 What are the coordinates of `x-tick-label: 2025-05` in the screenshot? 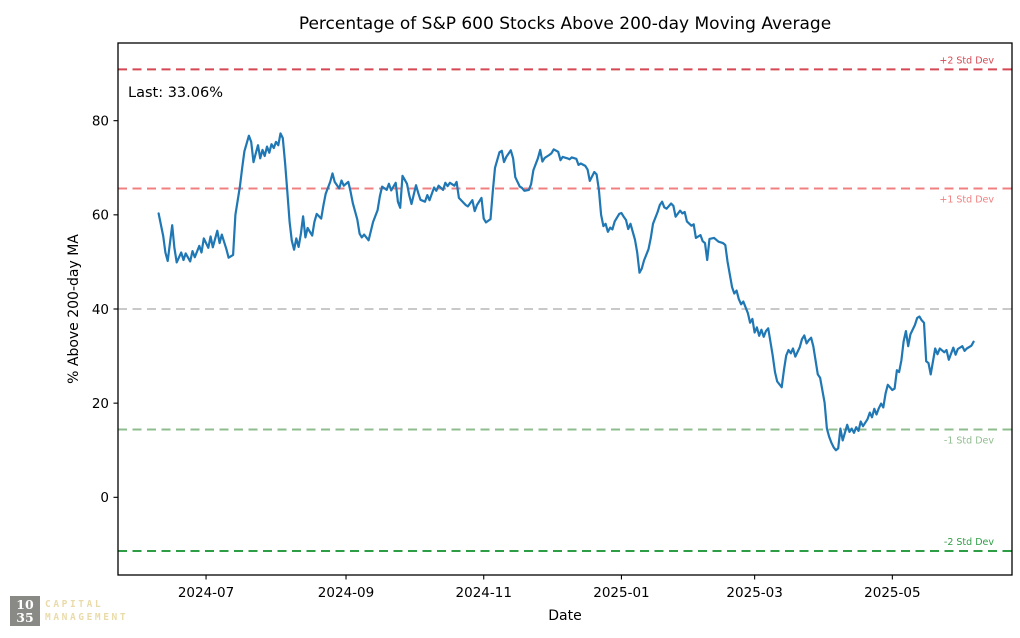 It's located at (892, 593).